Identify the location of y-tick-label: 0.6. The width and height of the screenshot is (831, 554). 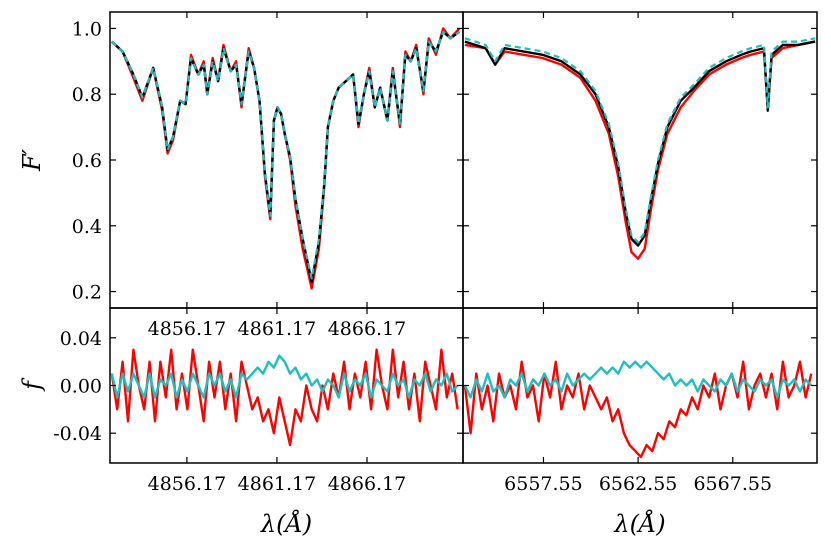
(87, 161).